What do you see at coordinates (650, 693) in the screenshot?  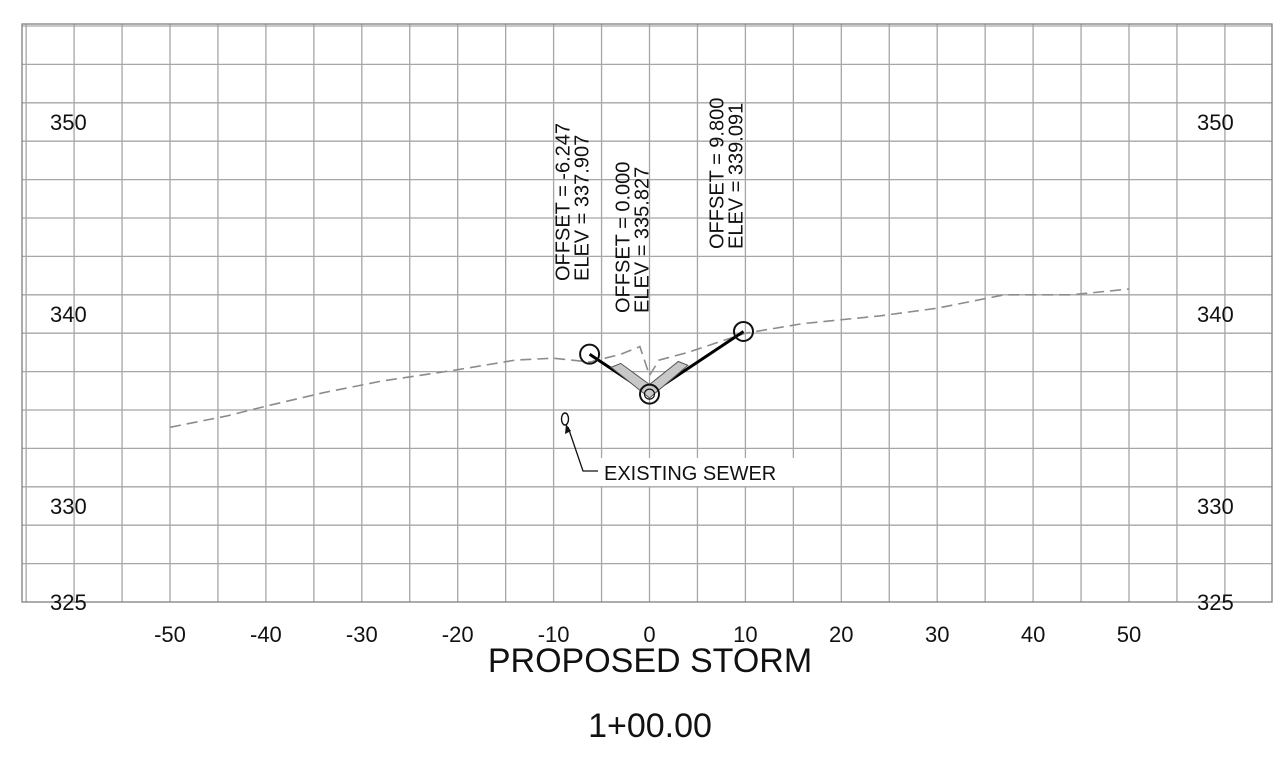 I see `title-block: PROPOSED STORM 1+00.00` at bounding box center [650, 693].